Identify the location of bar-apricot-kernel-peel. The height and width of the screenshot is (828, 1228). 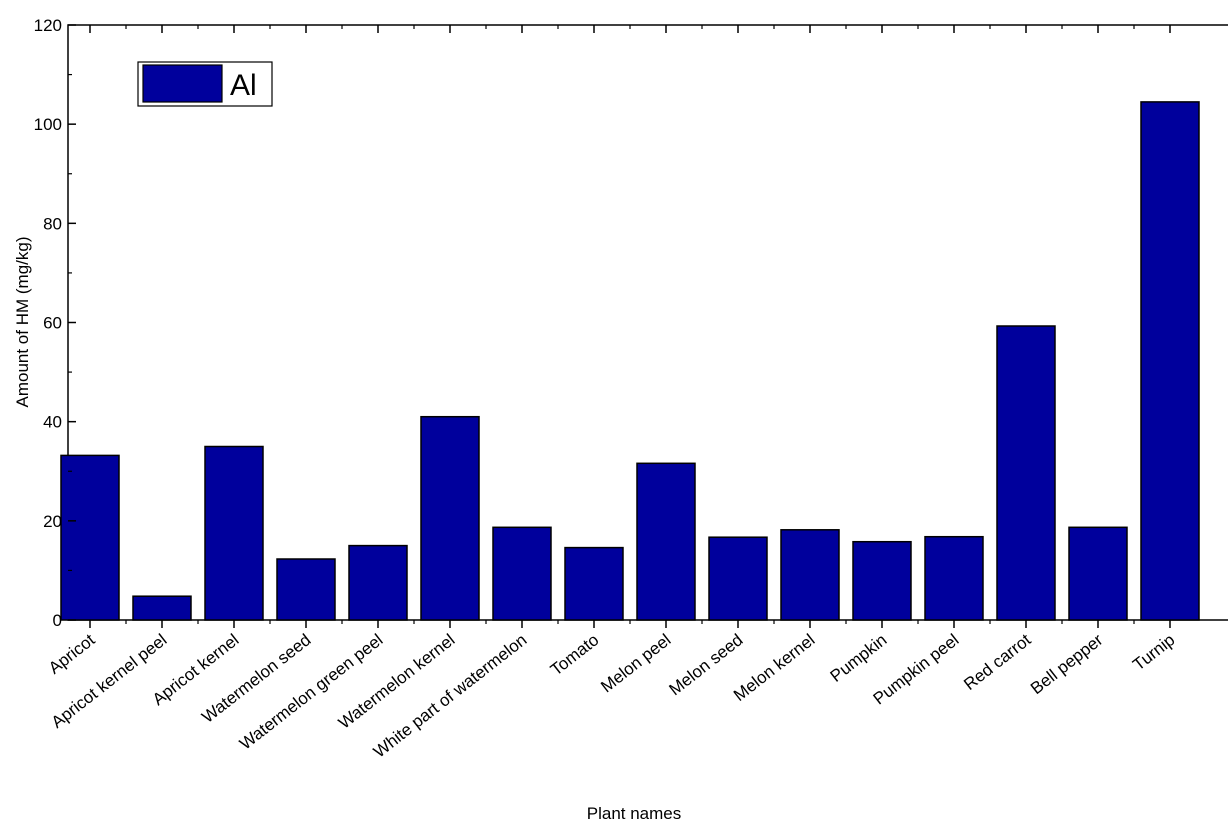
(162, 608).